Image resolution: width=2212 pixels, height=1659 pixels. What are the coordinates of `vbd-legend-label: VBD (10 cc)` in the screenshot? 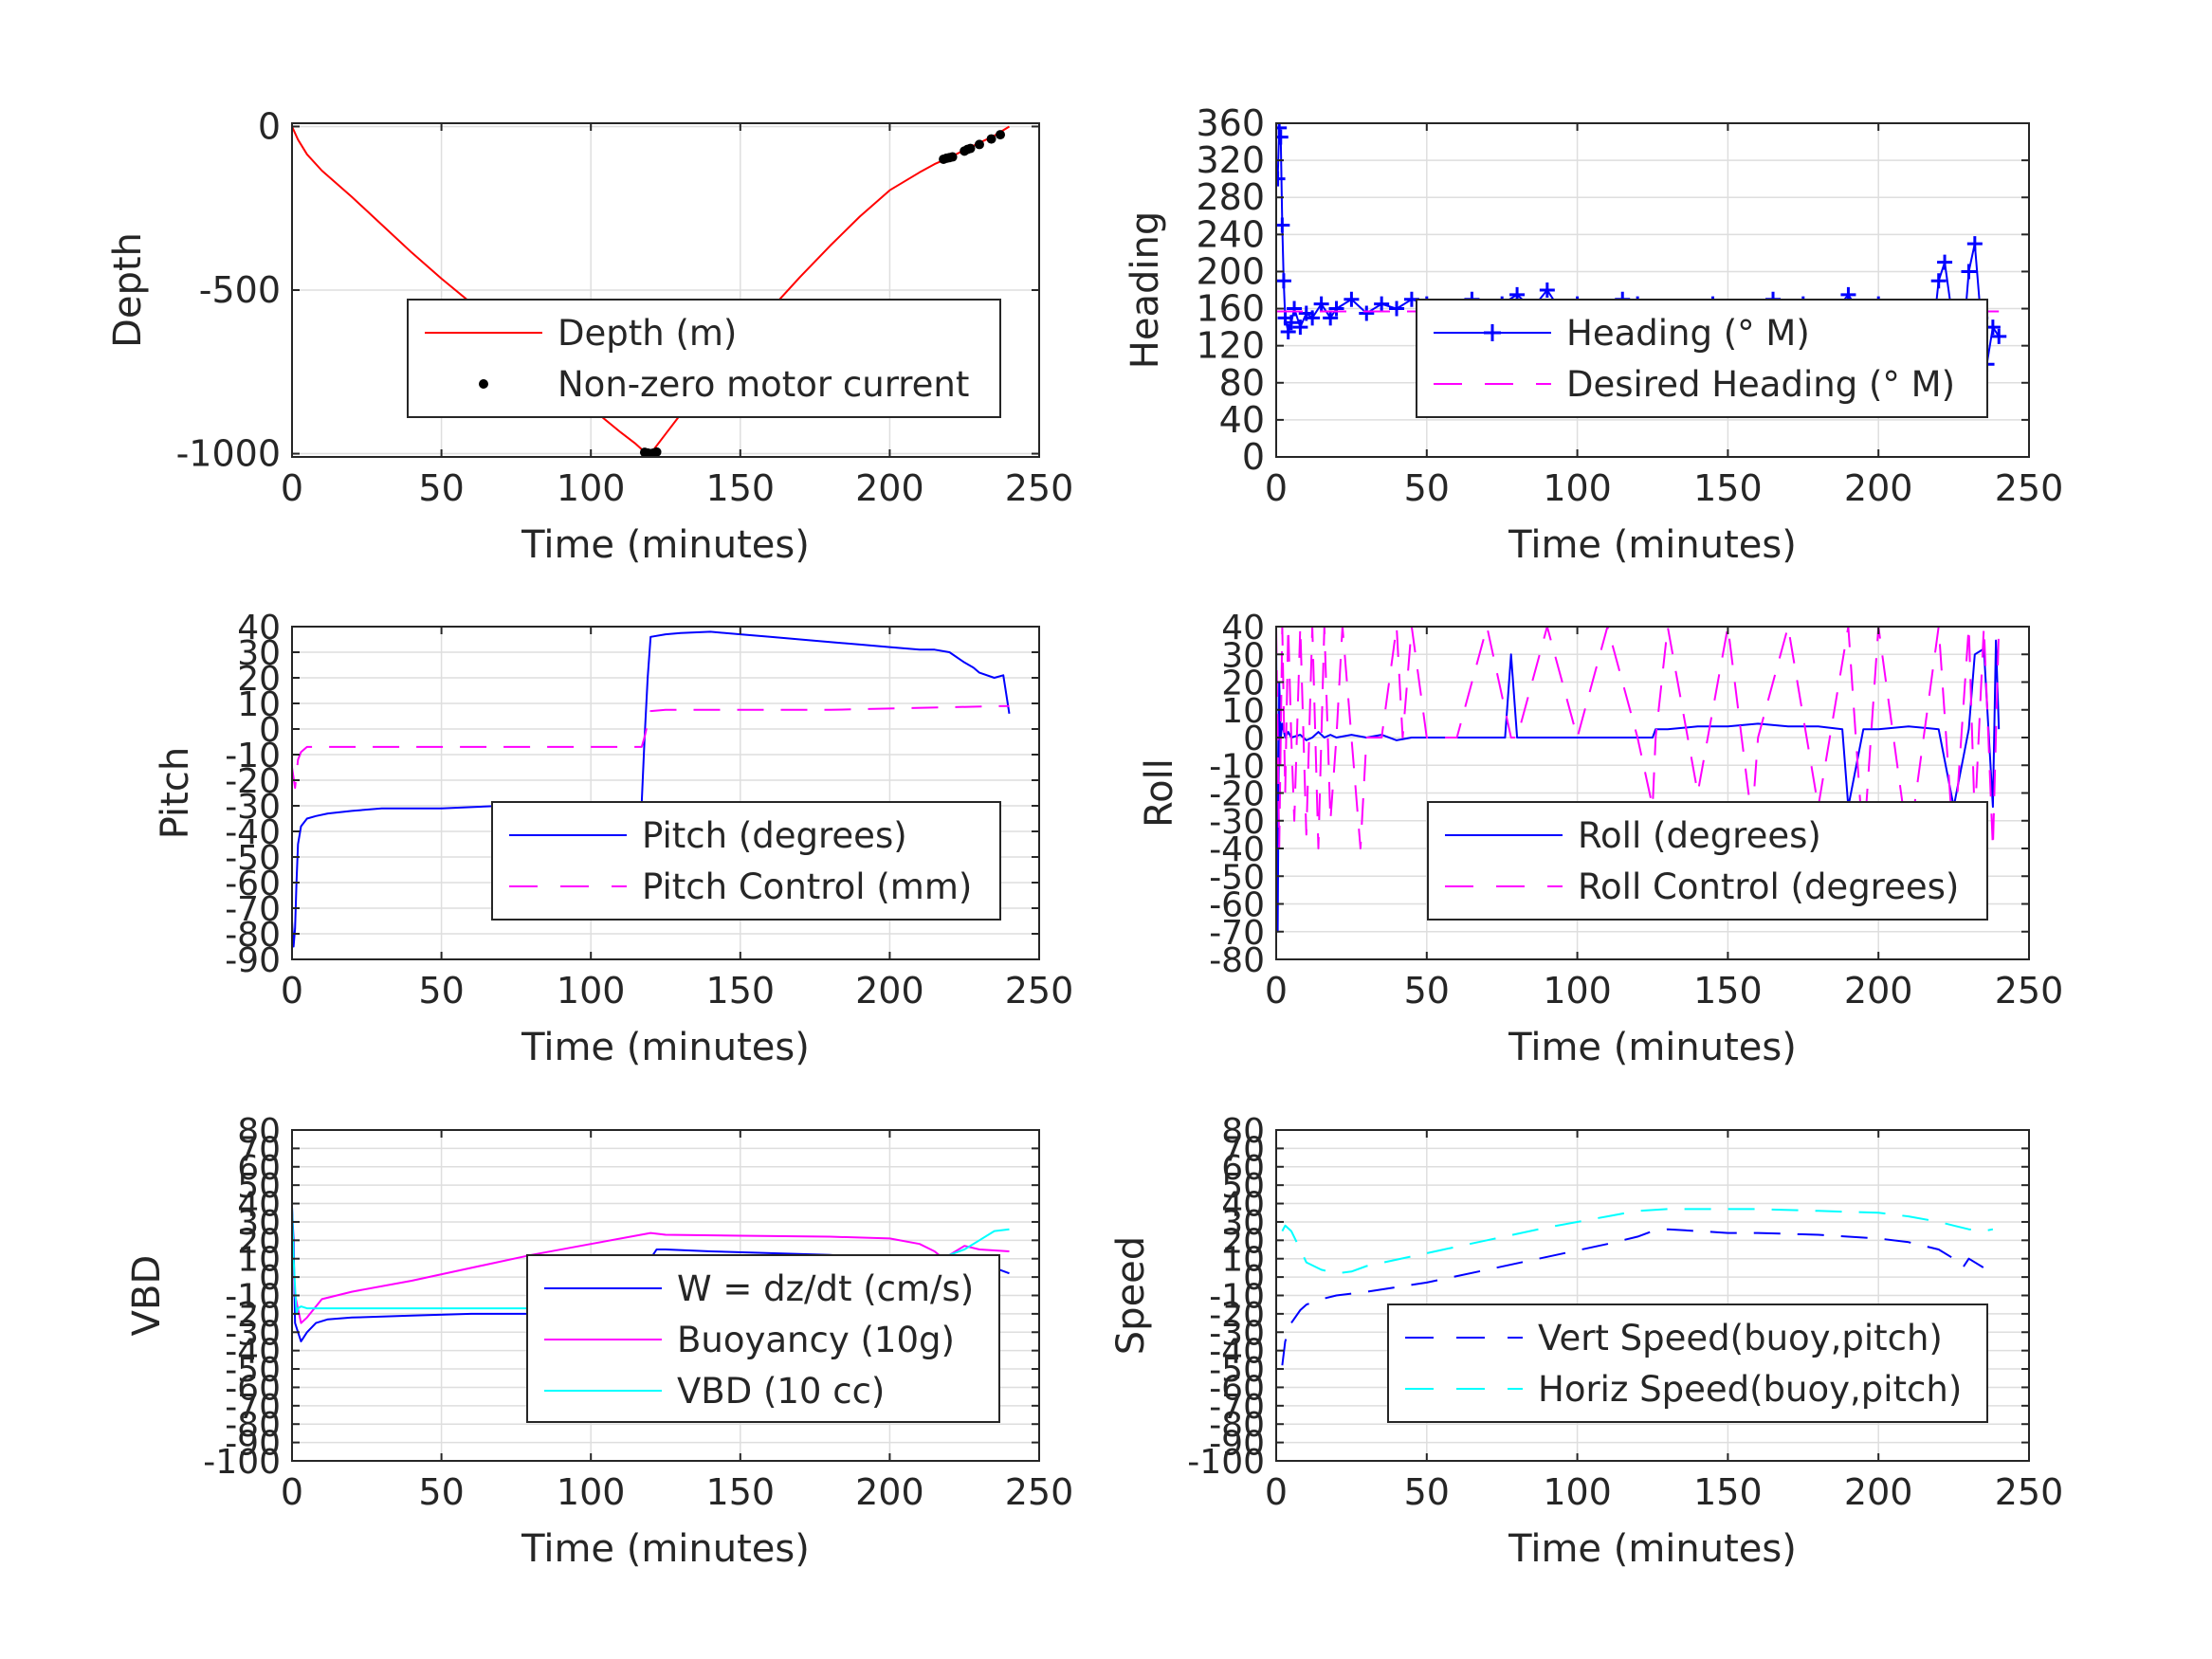 It's located at (781, 1391).